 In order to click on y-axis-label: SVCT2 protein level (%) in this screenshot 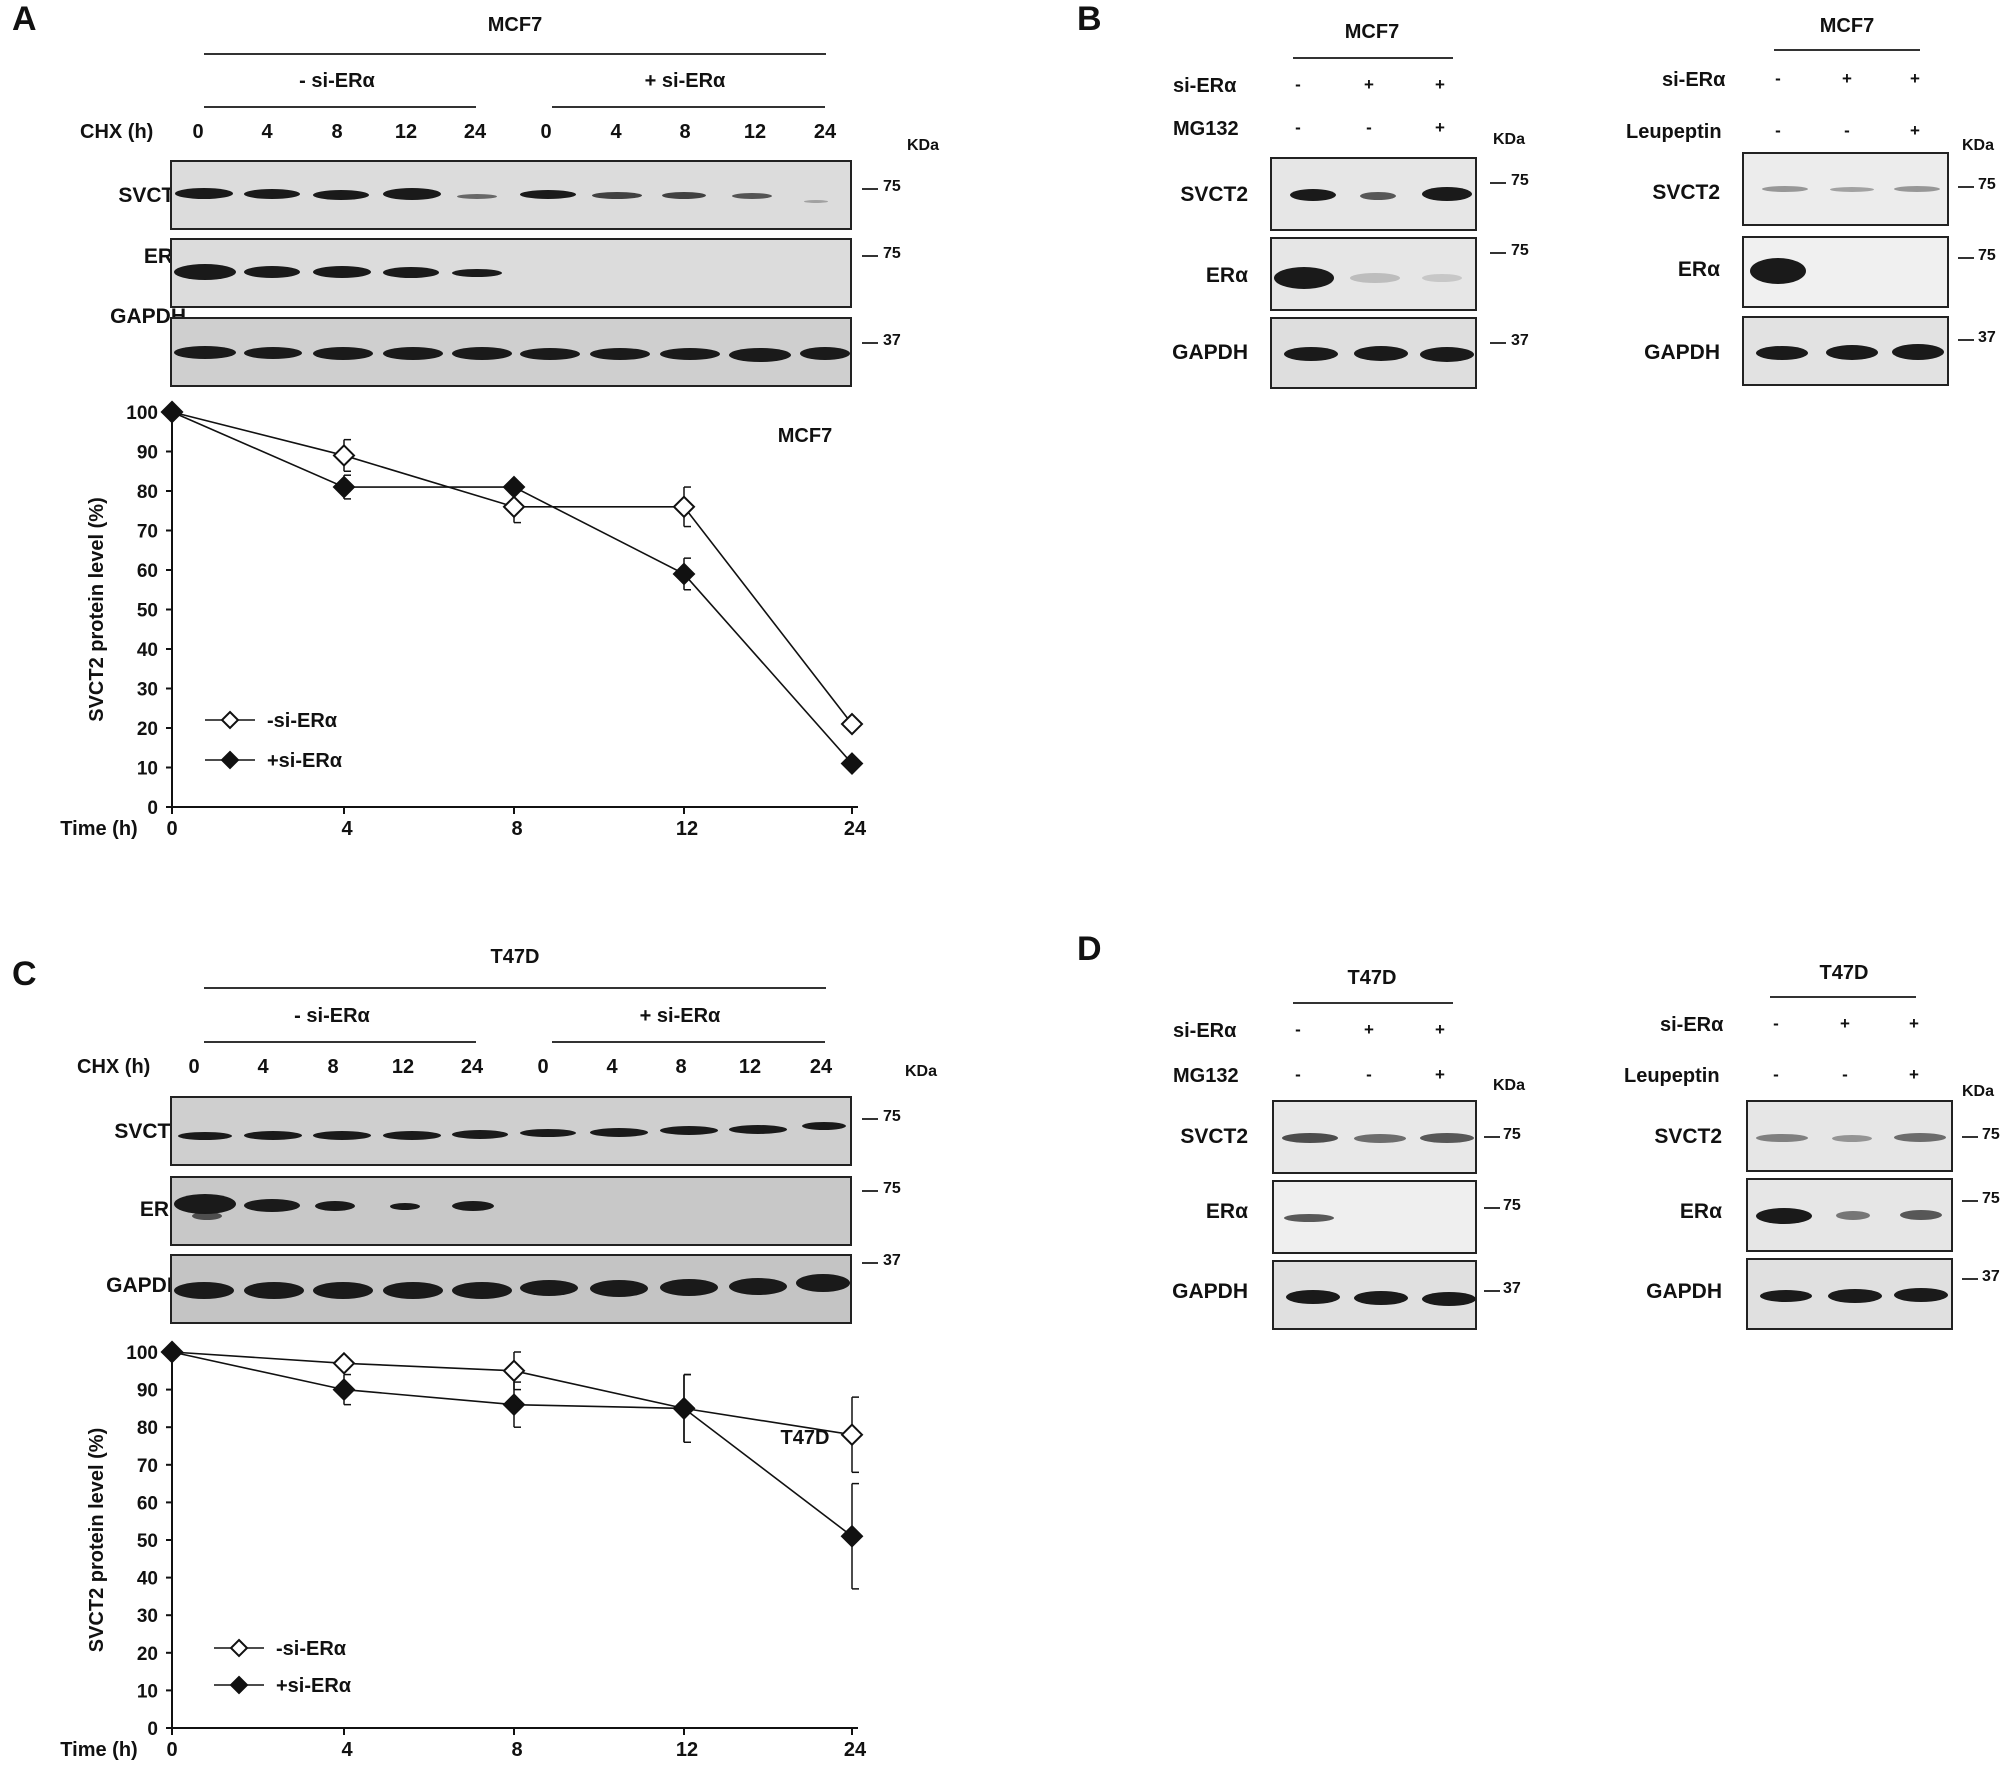, I will do `click(97, 609)`.